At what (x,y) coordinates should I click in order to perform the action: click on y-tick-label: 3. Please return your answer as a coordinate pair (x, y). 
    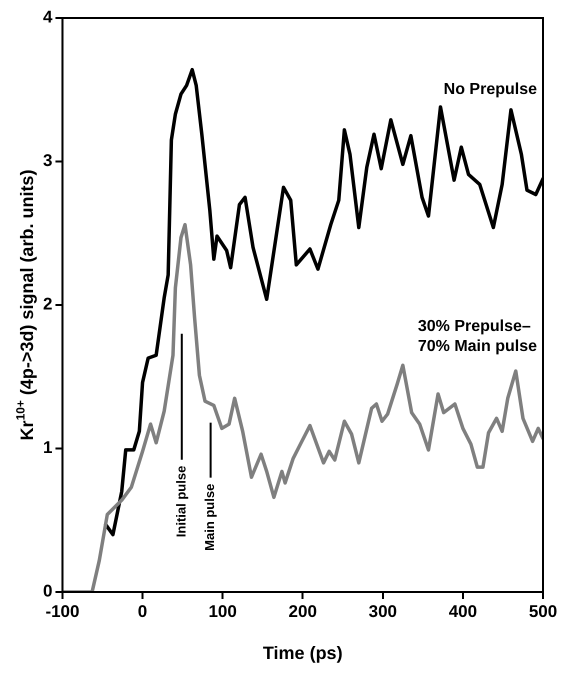
    Looking at the image, I should click on (47, 160).